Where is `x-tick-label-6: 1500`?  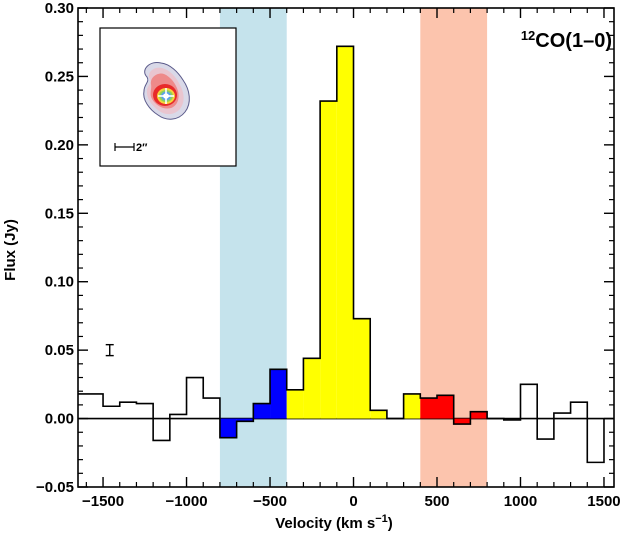 x-tick-label-6: 1500 is located at coordinates (603, 501).